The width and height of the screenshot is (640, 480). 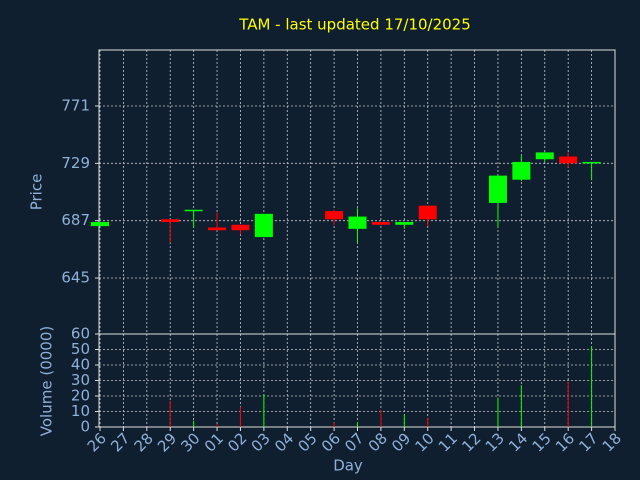 What do you see at coordinates (75, 163) in the screenshot?
I see `y-tick-label: 729` at bounding box center [75, 163].